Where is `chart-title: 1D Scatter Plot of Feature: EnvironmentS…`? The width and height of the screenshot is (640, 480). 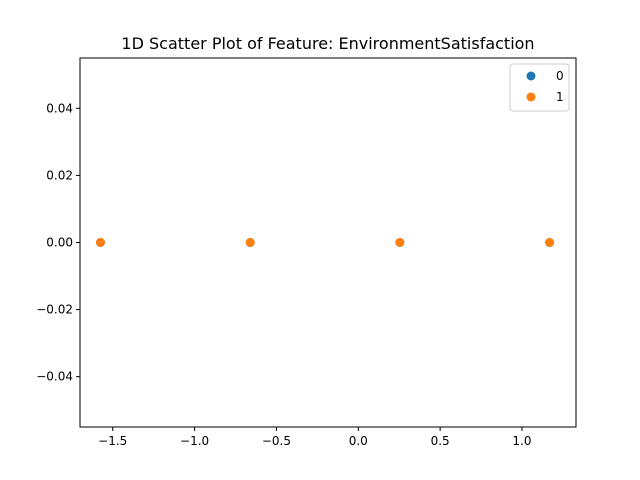 chart-title: 1D Scatter Plot of Feature: EnvironmentS… is located at coordinates (327, 43).